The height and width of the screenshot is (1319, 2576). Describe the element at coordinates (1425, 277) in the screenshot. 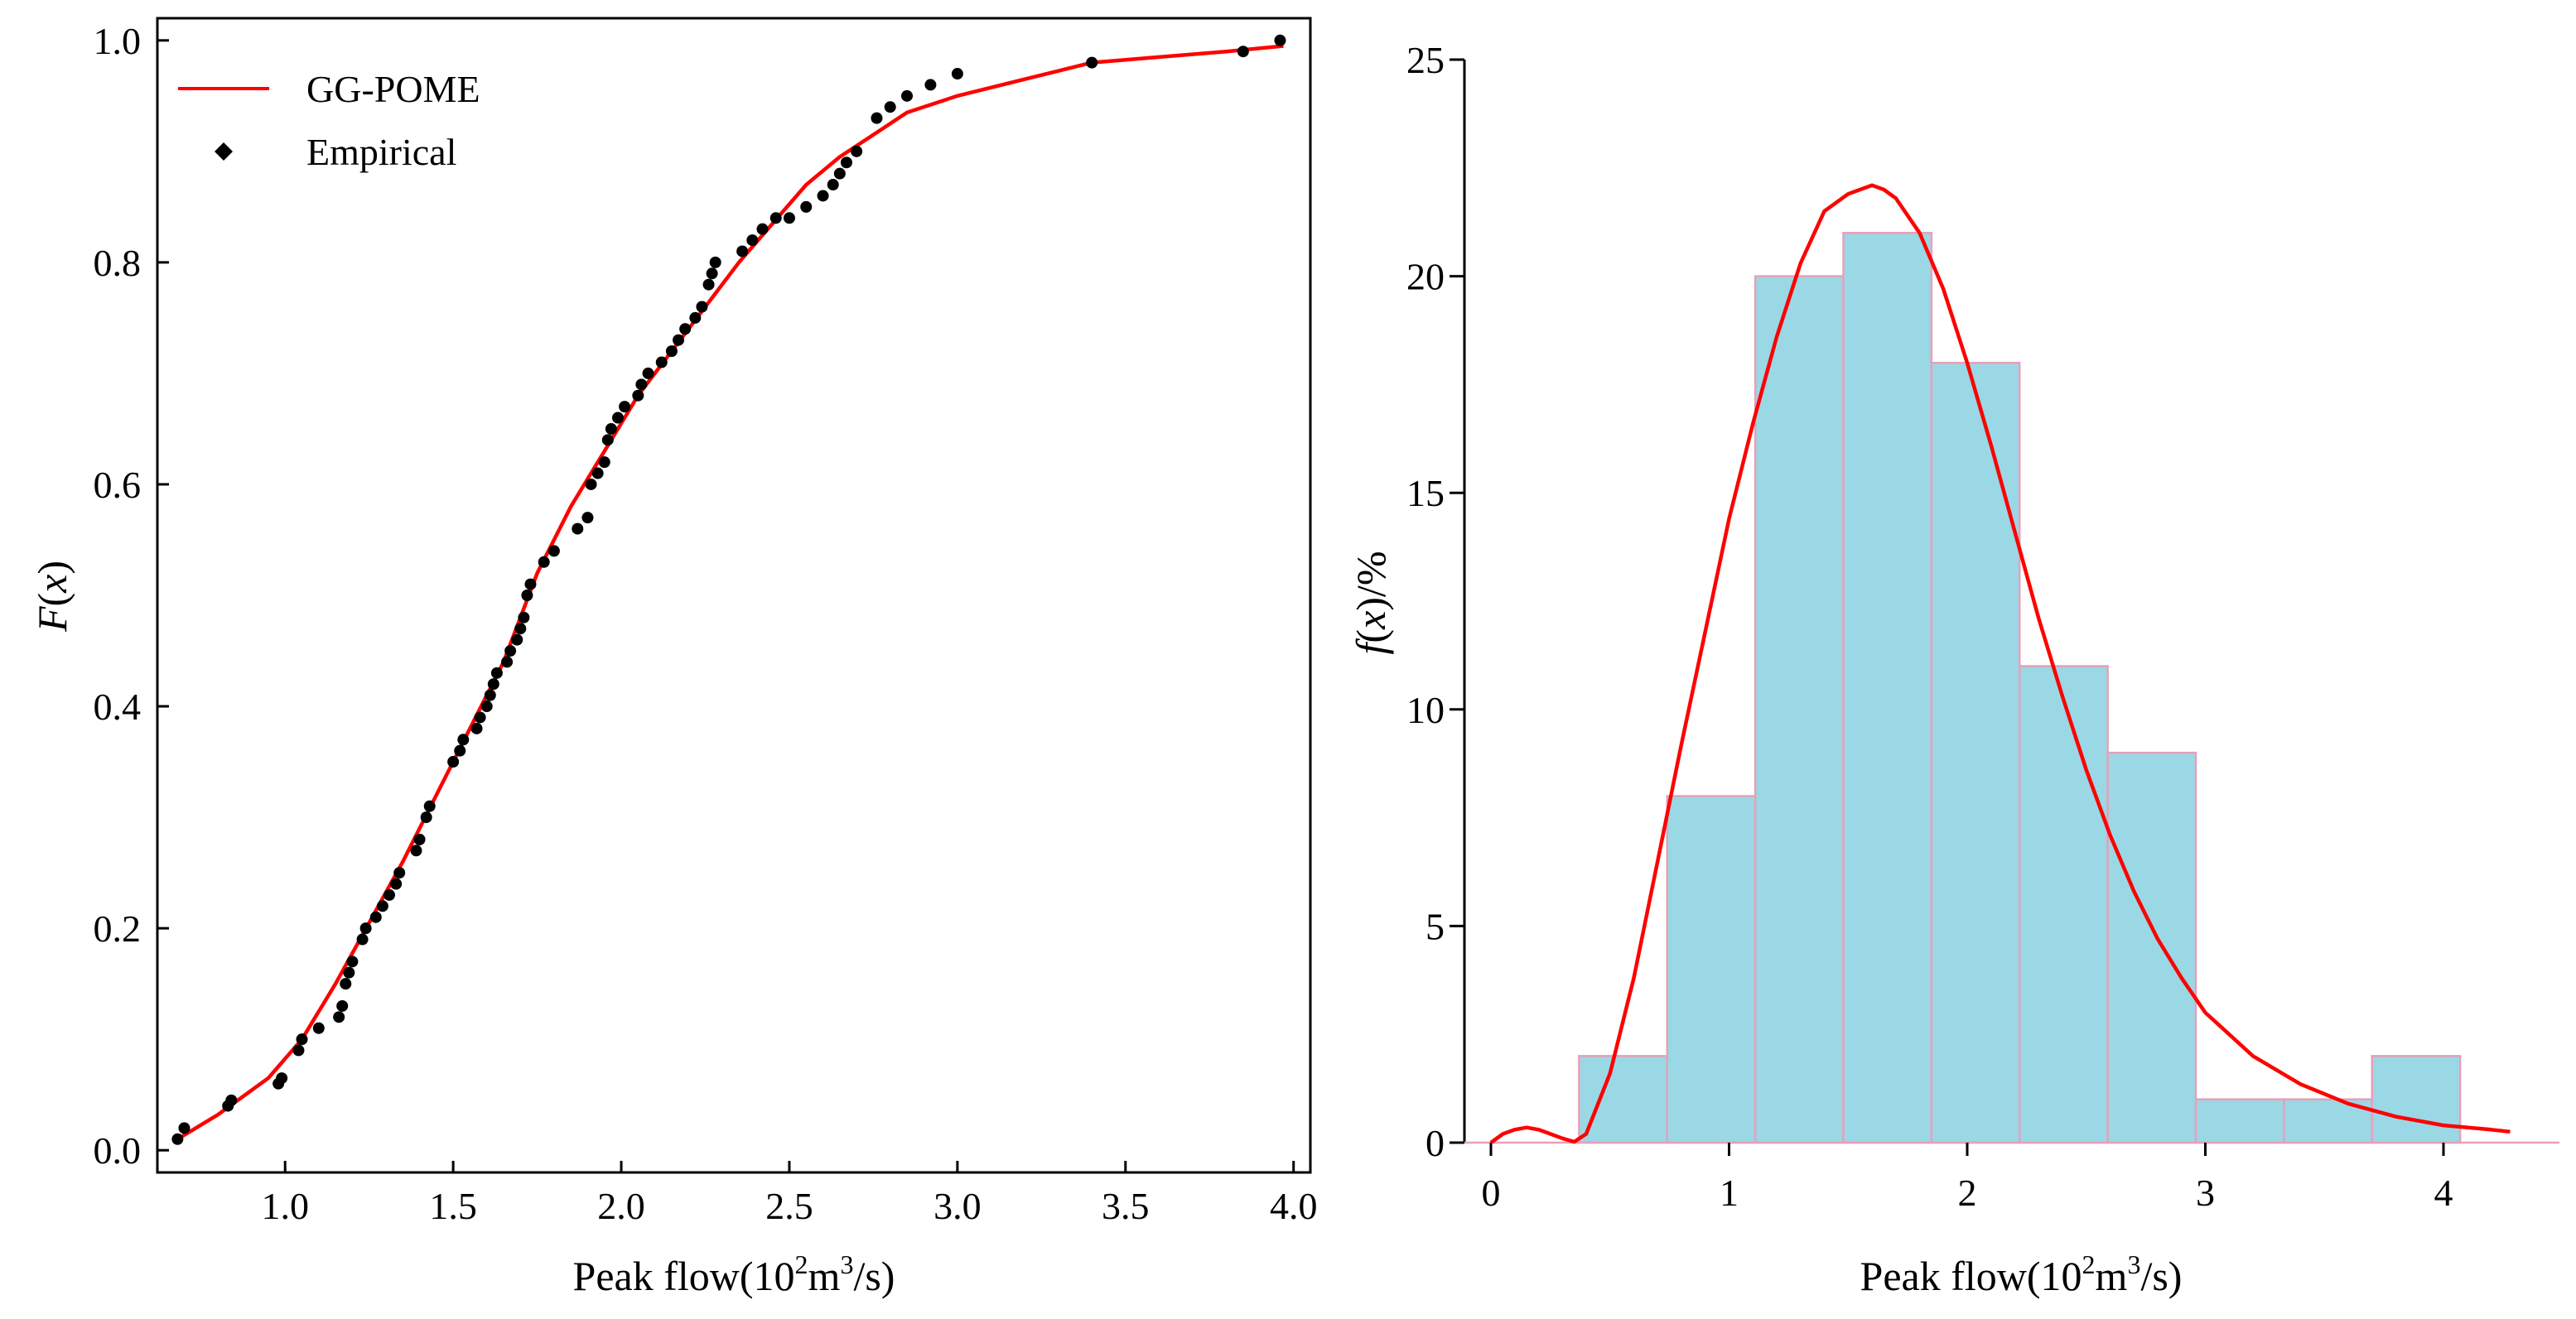

I see `pdf-y-tick-label: 20` at that location.